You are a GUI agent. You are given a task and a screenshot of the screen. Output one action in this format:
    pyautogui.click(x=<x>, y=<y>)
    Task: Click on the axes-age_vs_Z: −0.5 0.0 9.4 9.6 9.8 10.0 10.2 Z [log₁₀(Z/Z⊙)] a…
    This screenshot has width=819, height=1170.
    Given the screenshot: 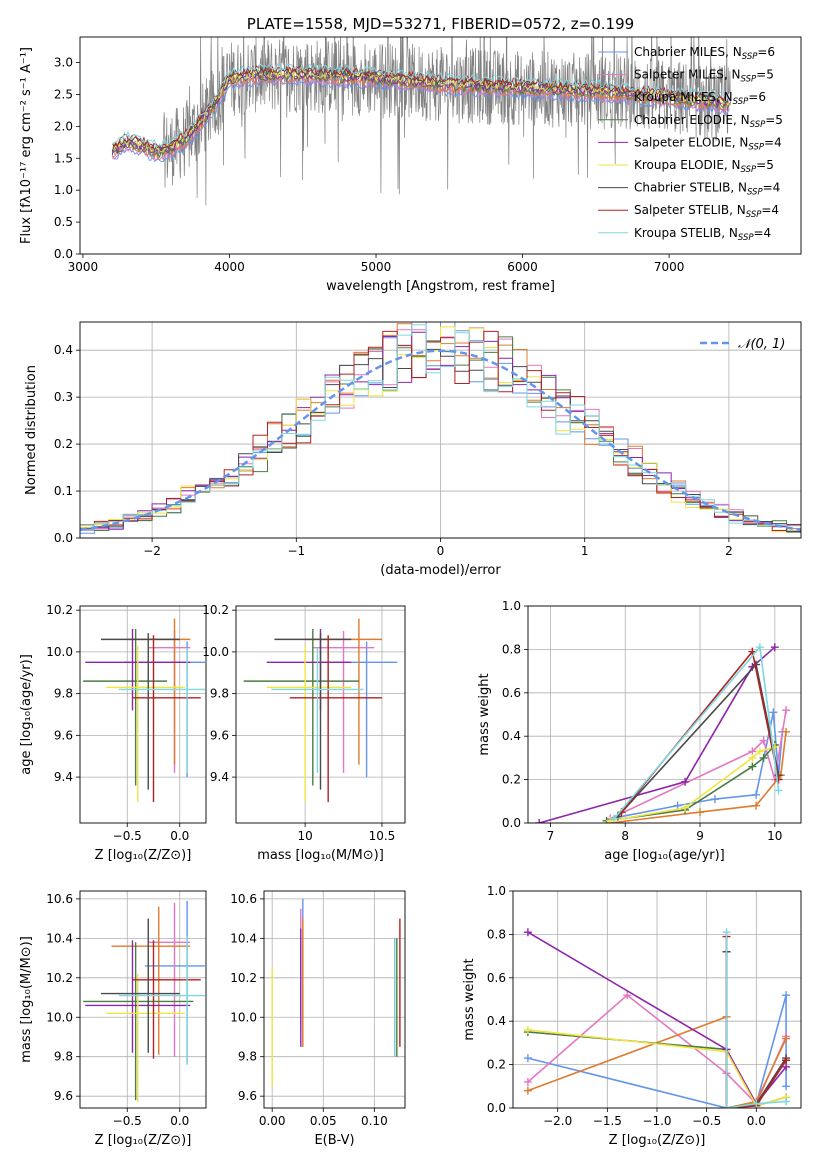 What is the action you would take?
    pyautogui.click(x=113, y=733)
    